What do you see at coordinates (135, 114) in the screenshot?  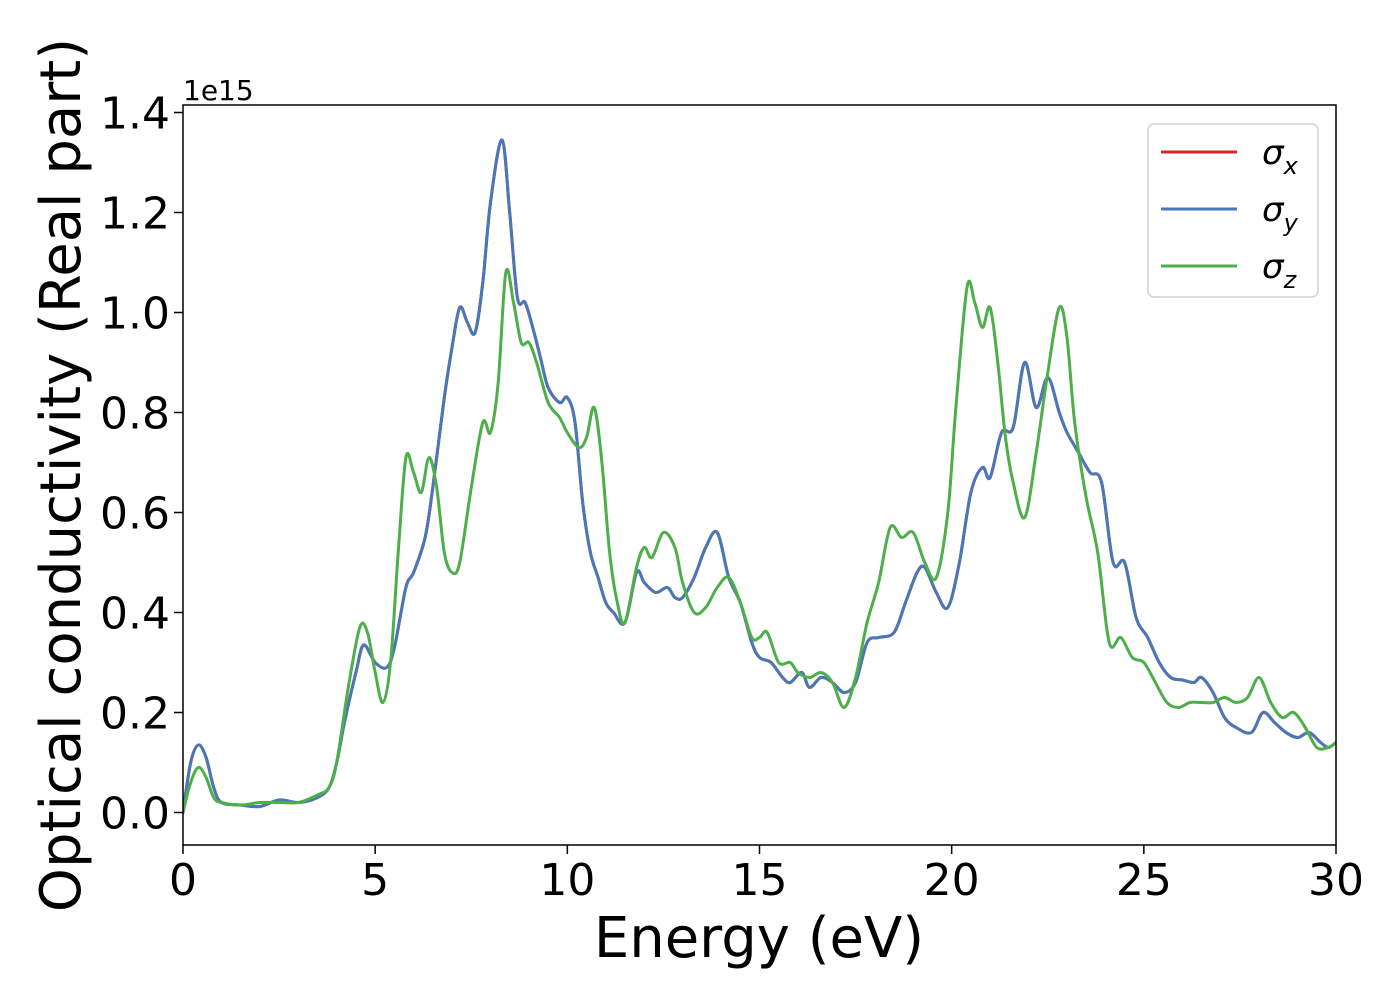 I see `y-tick-label: 1.4` at bounding box center [135, 114].